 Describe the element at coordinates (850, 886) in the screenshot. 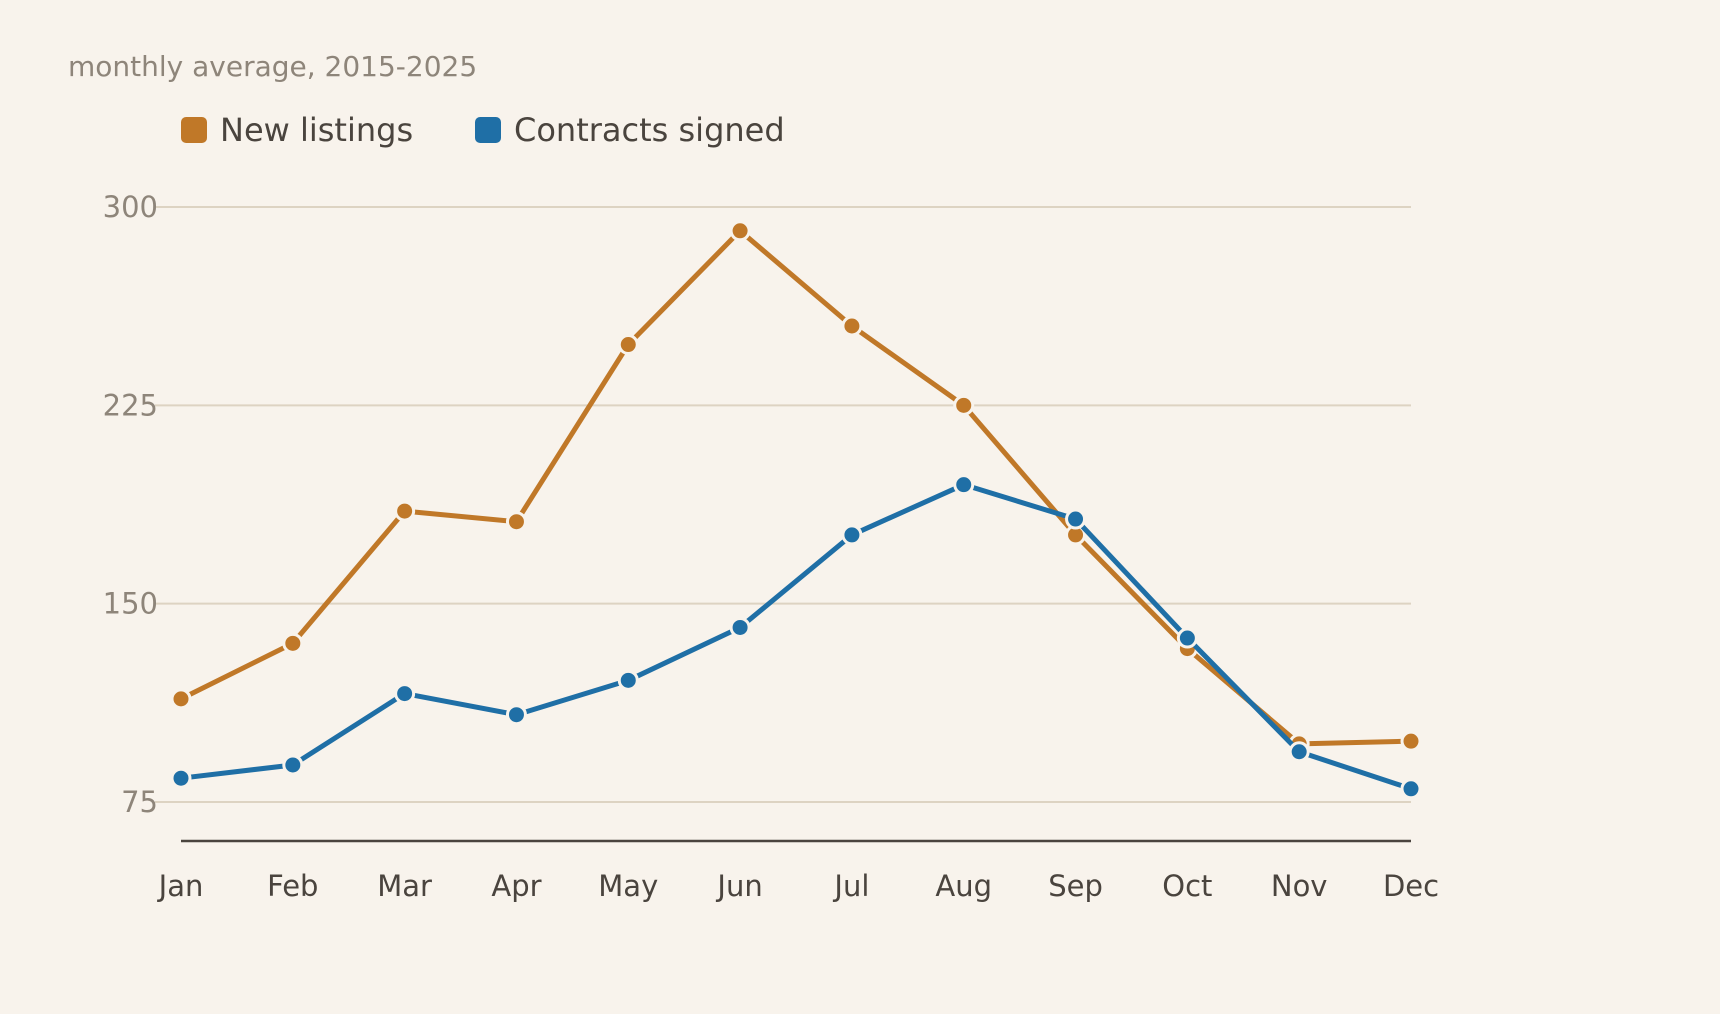

I see `x-tick-label: Jul` at that location.